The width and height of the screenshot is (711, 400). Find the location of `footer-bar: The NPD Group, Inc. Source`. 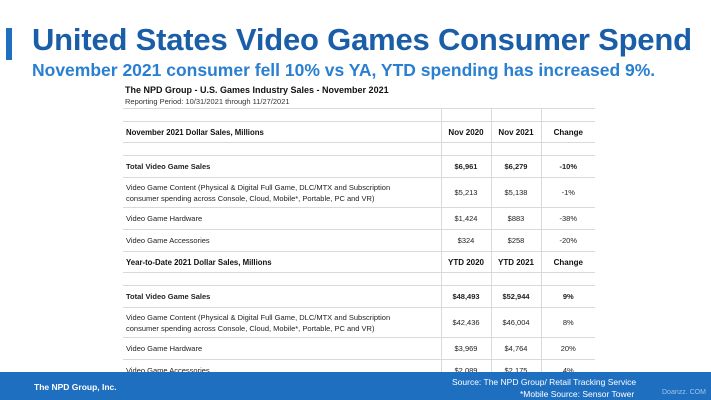

footer-bar: The NPD Group, Inc. Source is located at coordinates (355, 386).